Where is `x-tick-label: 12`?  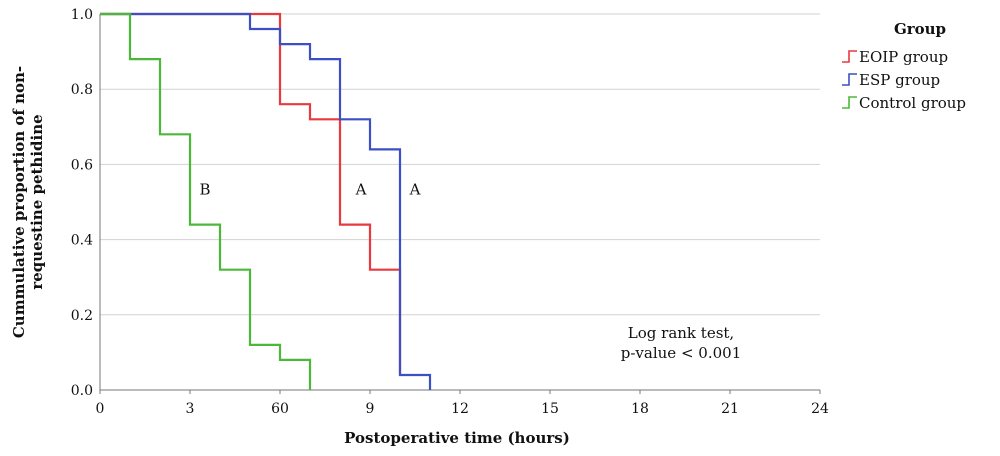 x-tick-label: 12 is located at coordinates (460, 409).